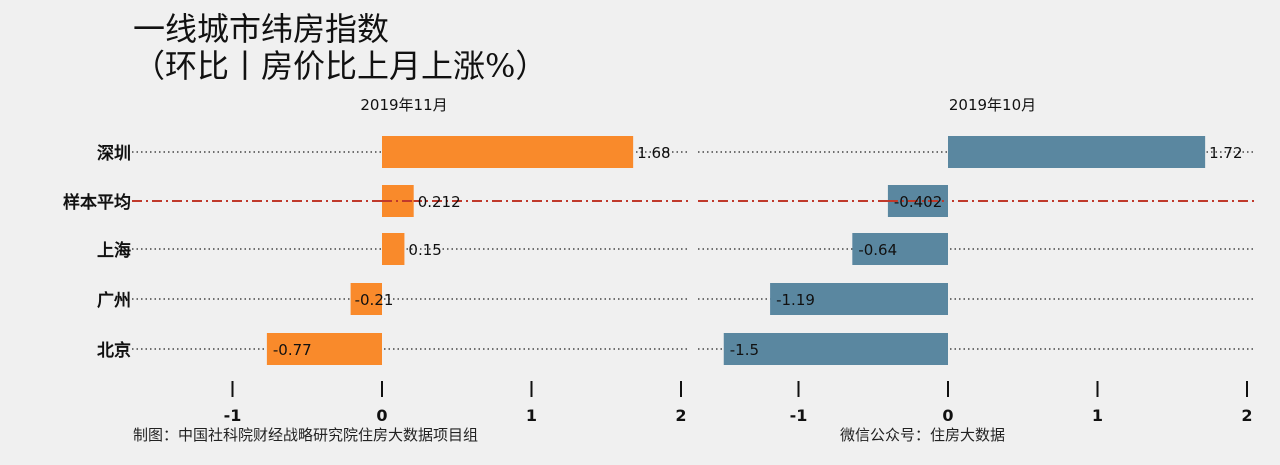 Image resolution: width=1280 pixels, height=465 pixels. What do you see at coordinates (97, 202) in the screenshot?
I see `category-label: 样本平均` at bounding box center [97, 202].